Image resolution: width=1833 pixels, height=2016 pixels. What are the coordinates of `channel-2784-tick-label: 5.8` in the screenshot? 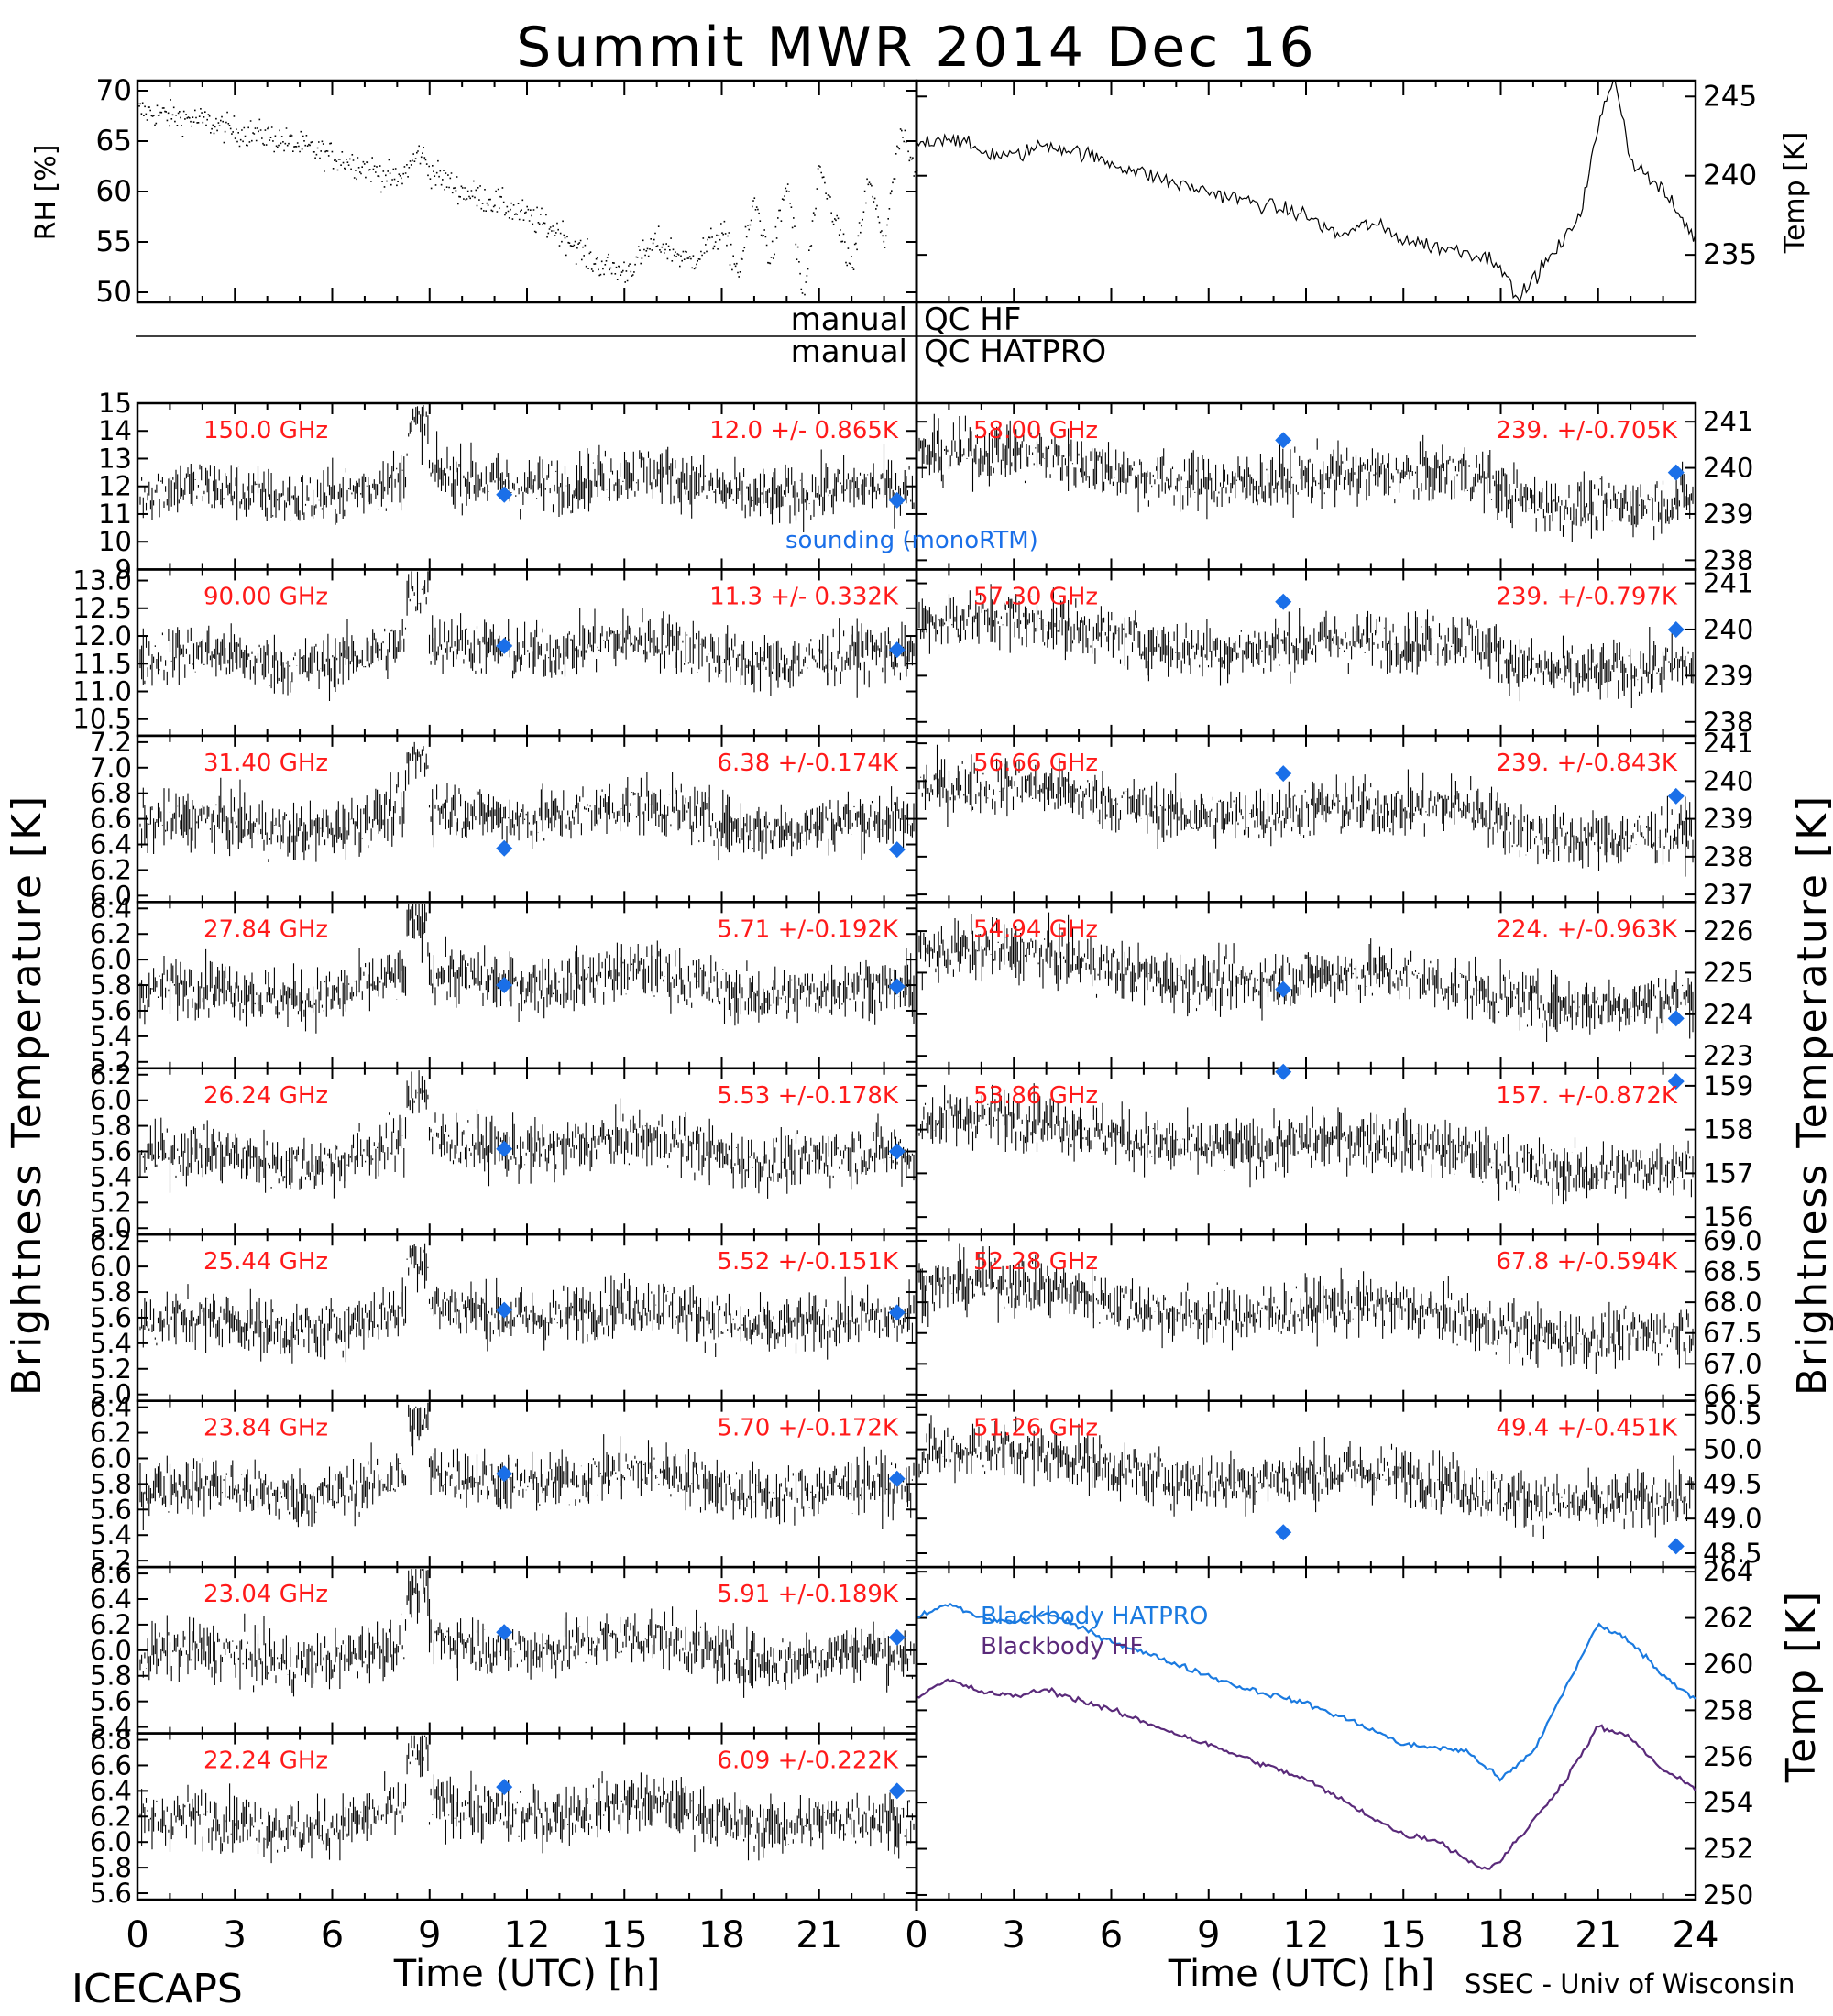 It's located at (111, 985).